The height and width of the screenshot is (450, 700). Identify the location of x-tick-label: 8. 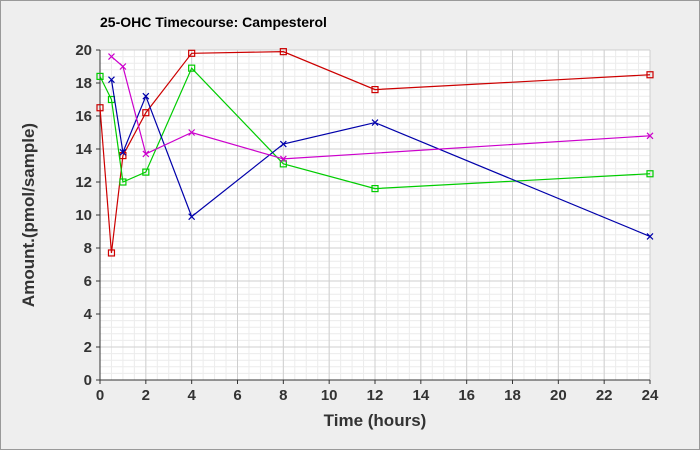
(283, 395).